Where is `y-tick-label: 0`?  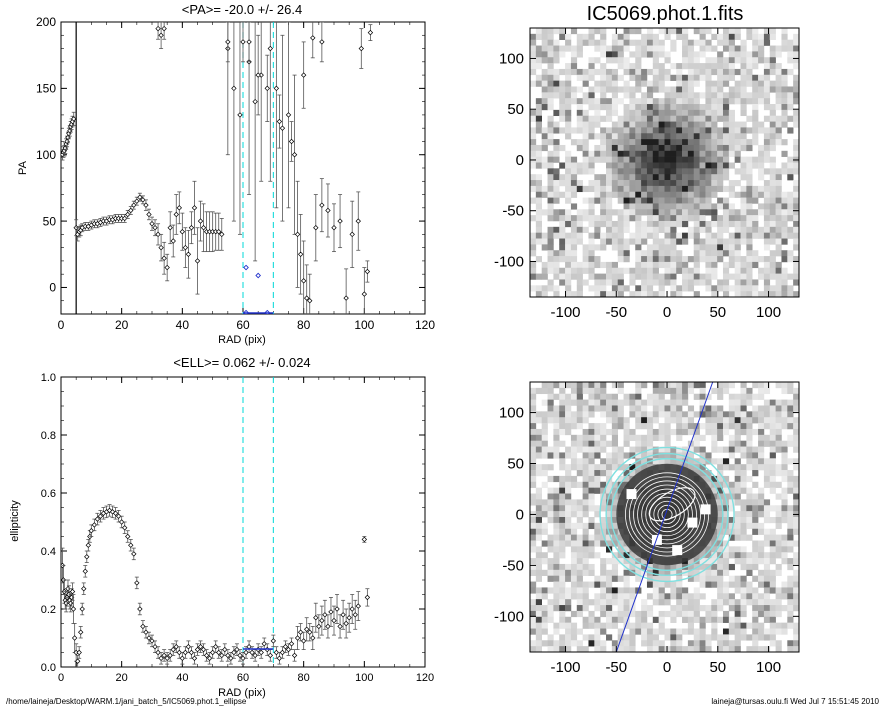
y-tick-label: 0 is located at coordinates (520, 514).